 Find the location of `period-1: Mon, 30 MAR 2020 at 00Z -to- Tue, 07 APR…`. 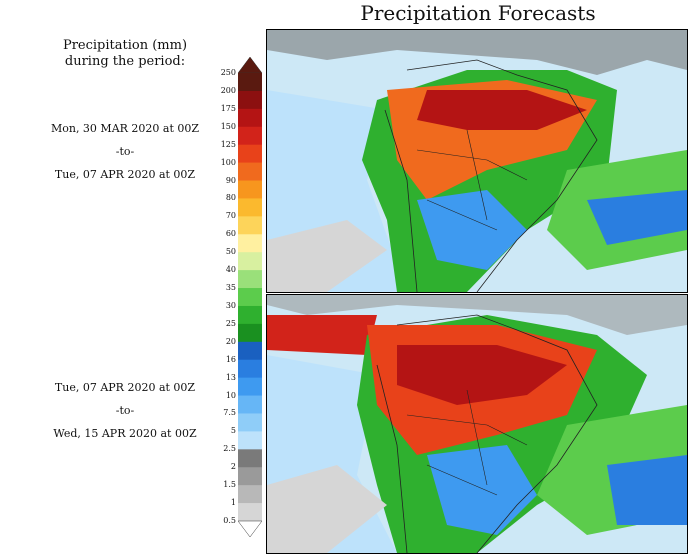

period-1: Mon, 30 MAR 2020 at 00Z -to- Tue, 07 APR… is located at coordinates (125, 156).